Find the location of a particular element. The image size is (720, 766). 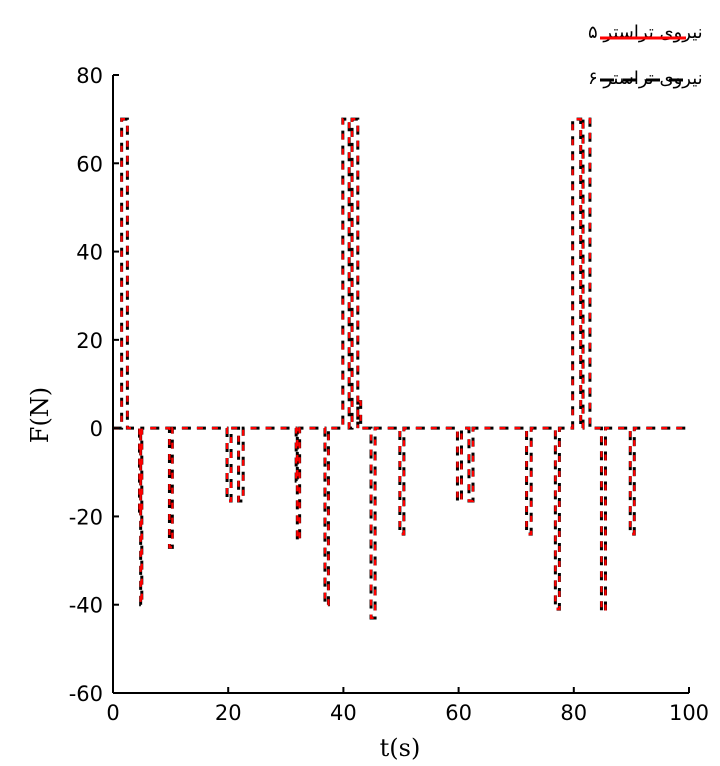

x-tick-label: 100 is located at coordinates (689, 713).